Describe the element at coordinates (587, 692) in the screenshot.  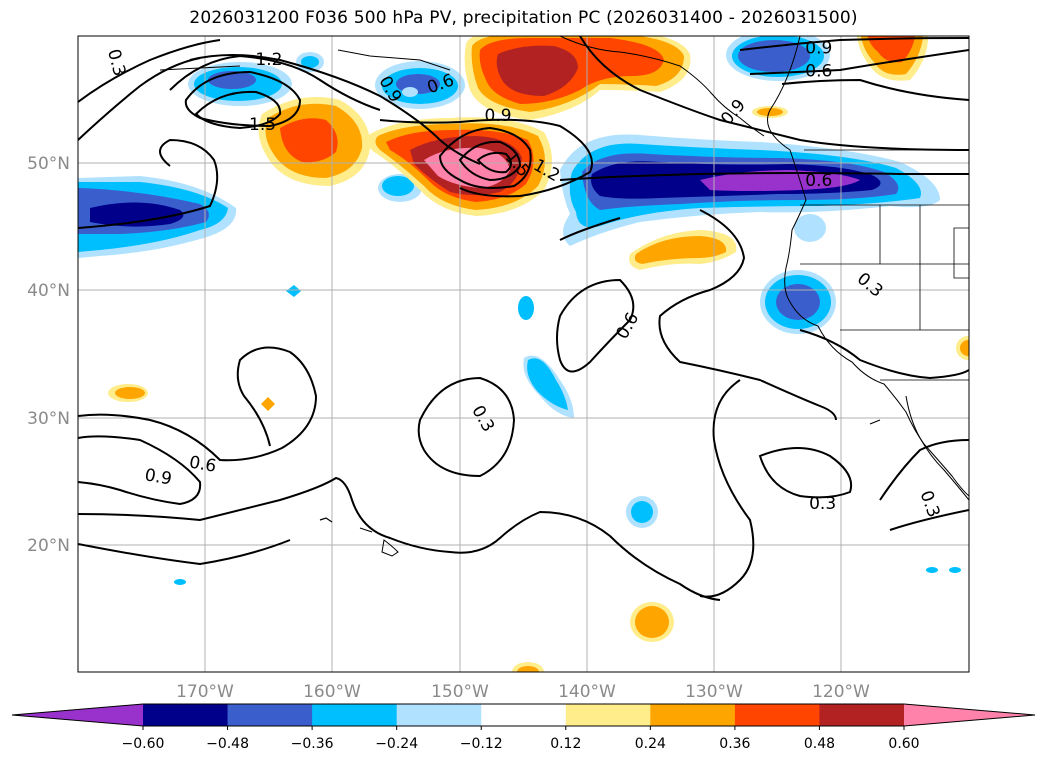
I see `lon-label: 140°W` at that location.